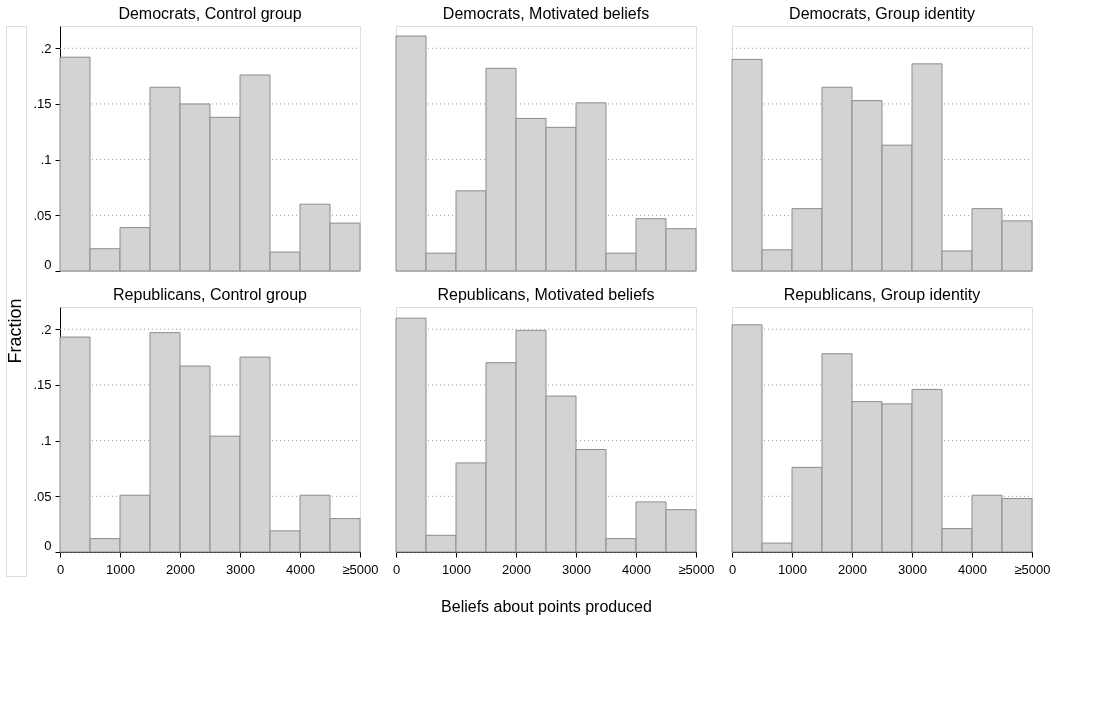  What do you see at coordinates (210, 294) in the screenshot?
I see `chart-title: Republicans, Control group` at bounding box center [210, 294].